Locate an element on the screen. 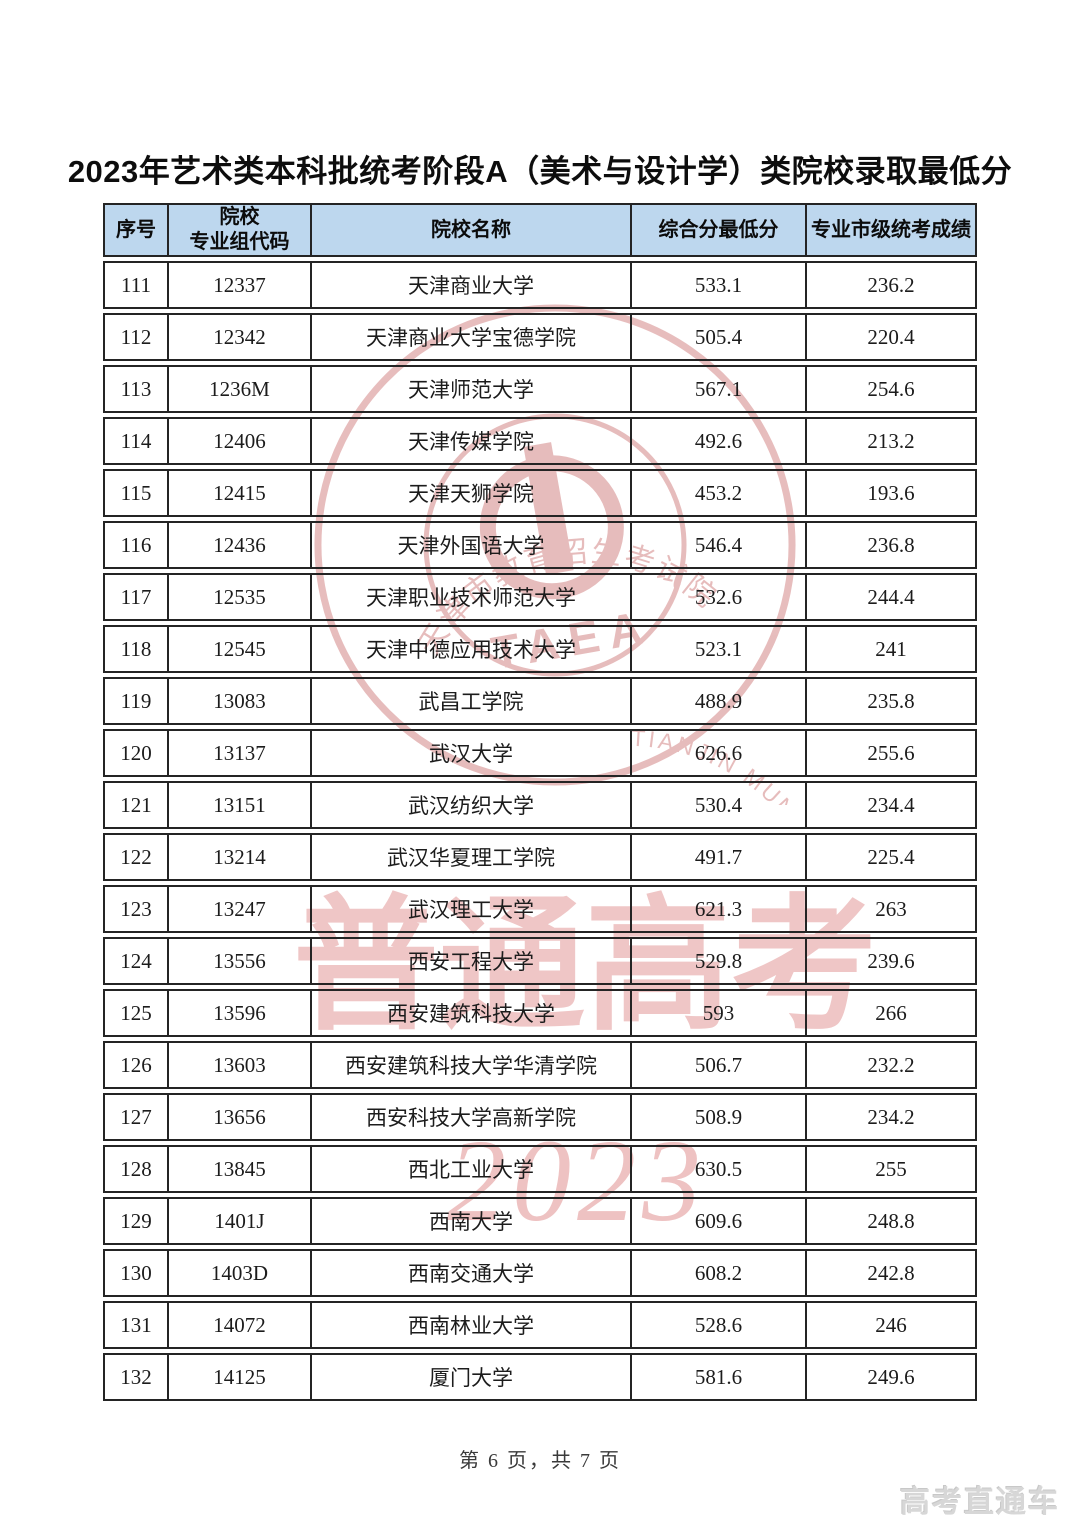 The height and width of the screenshot is (1527, 1080). row-serial: 129 is located at coordinates (135, 1221).